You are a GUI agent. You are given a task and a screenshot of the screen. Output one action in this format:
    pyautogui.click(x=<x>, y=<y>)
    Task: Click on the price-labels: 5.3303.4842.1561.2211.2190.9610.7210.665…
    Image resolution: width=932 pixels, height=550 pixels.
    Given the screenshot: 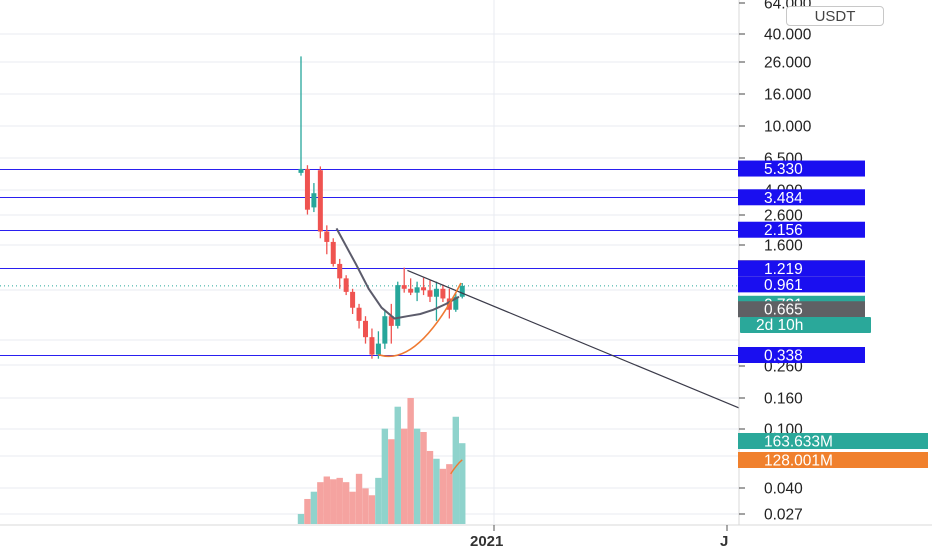 What is the action you would take?
    pyautogui.click(x=833, y=315)
    